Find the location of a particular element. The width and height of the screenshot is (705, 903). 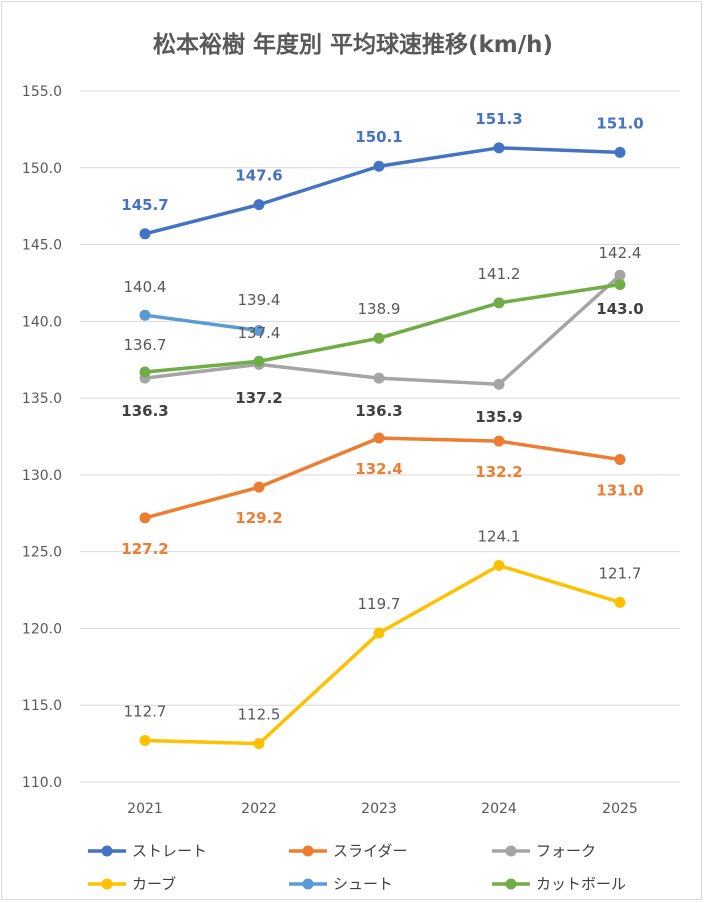

legend-label: カーブ is located at coordinates (154, 884).